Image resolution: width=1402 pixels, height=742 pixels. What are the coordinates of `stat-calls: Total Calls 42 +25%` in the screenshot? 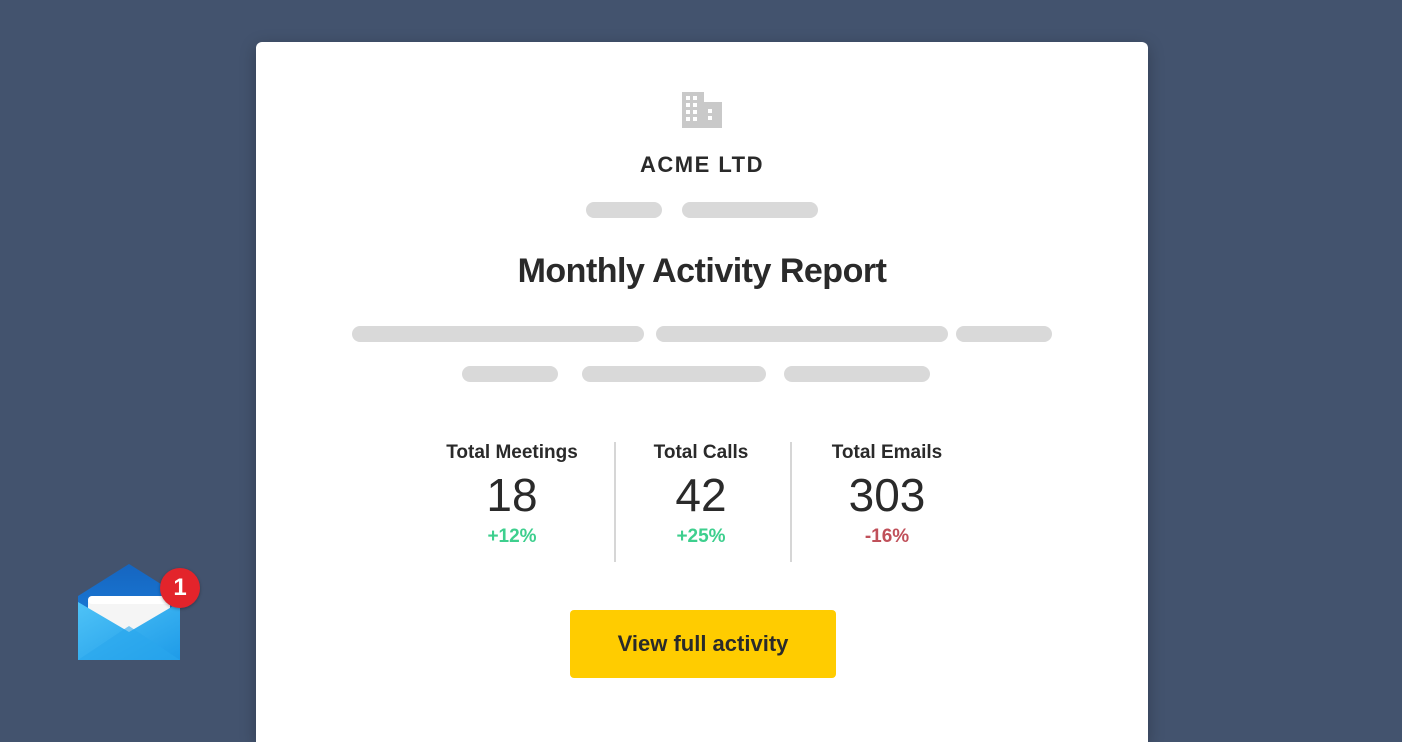 It's located at (701, 495).